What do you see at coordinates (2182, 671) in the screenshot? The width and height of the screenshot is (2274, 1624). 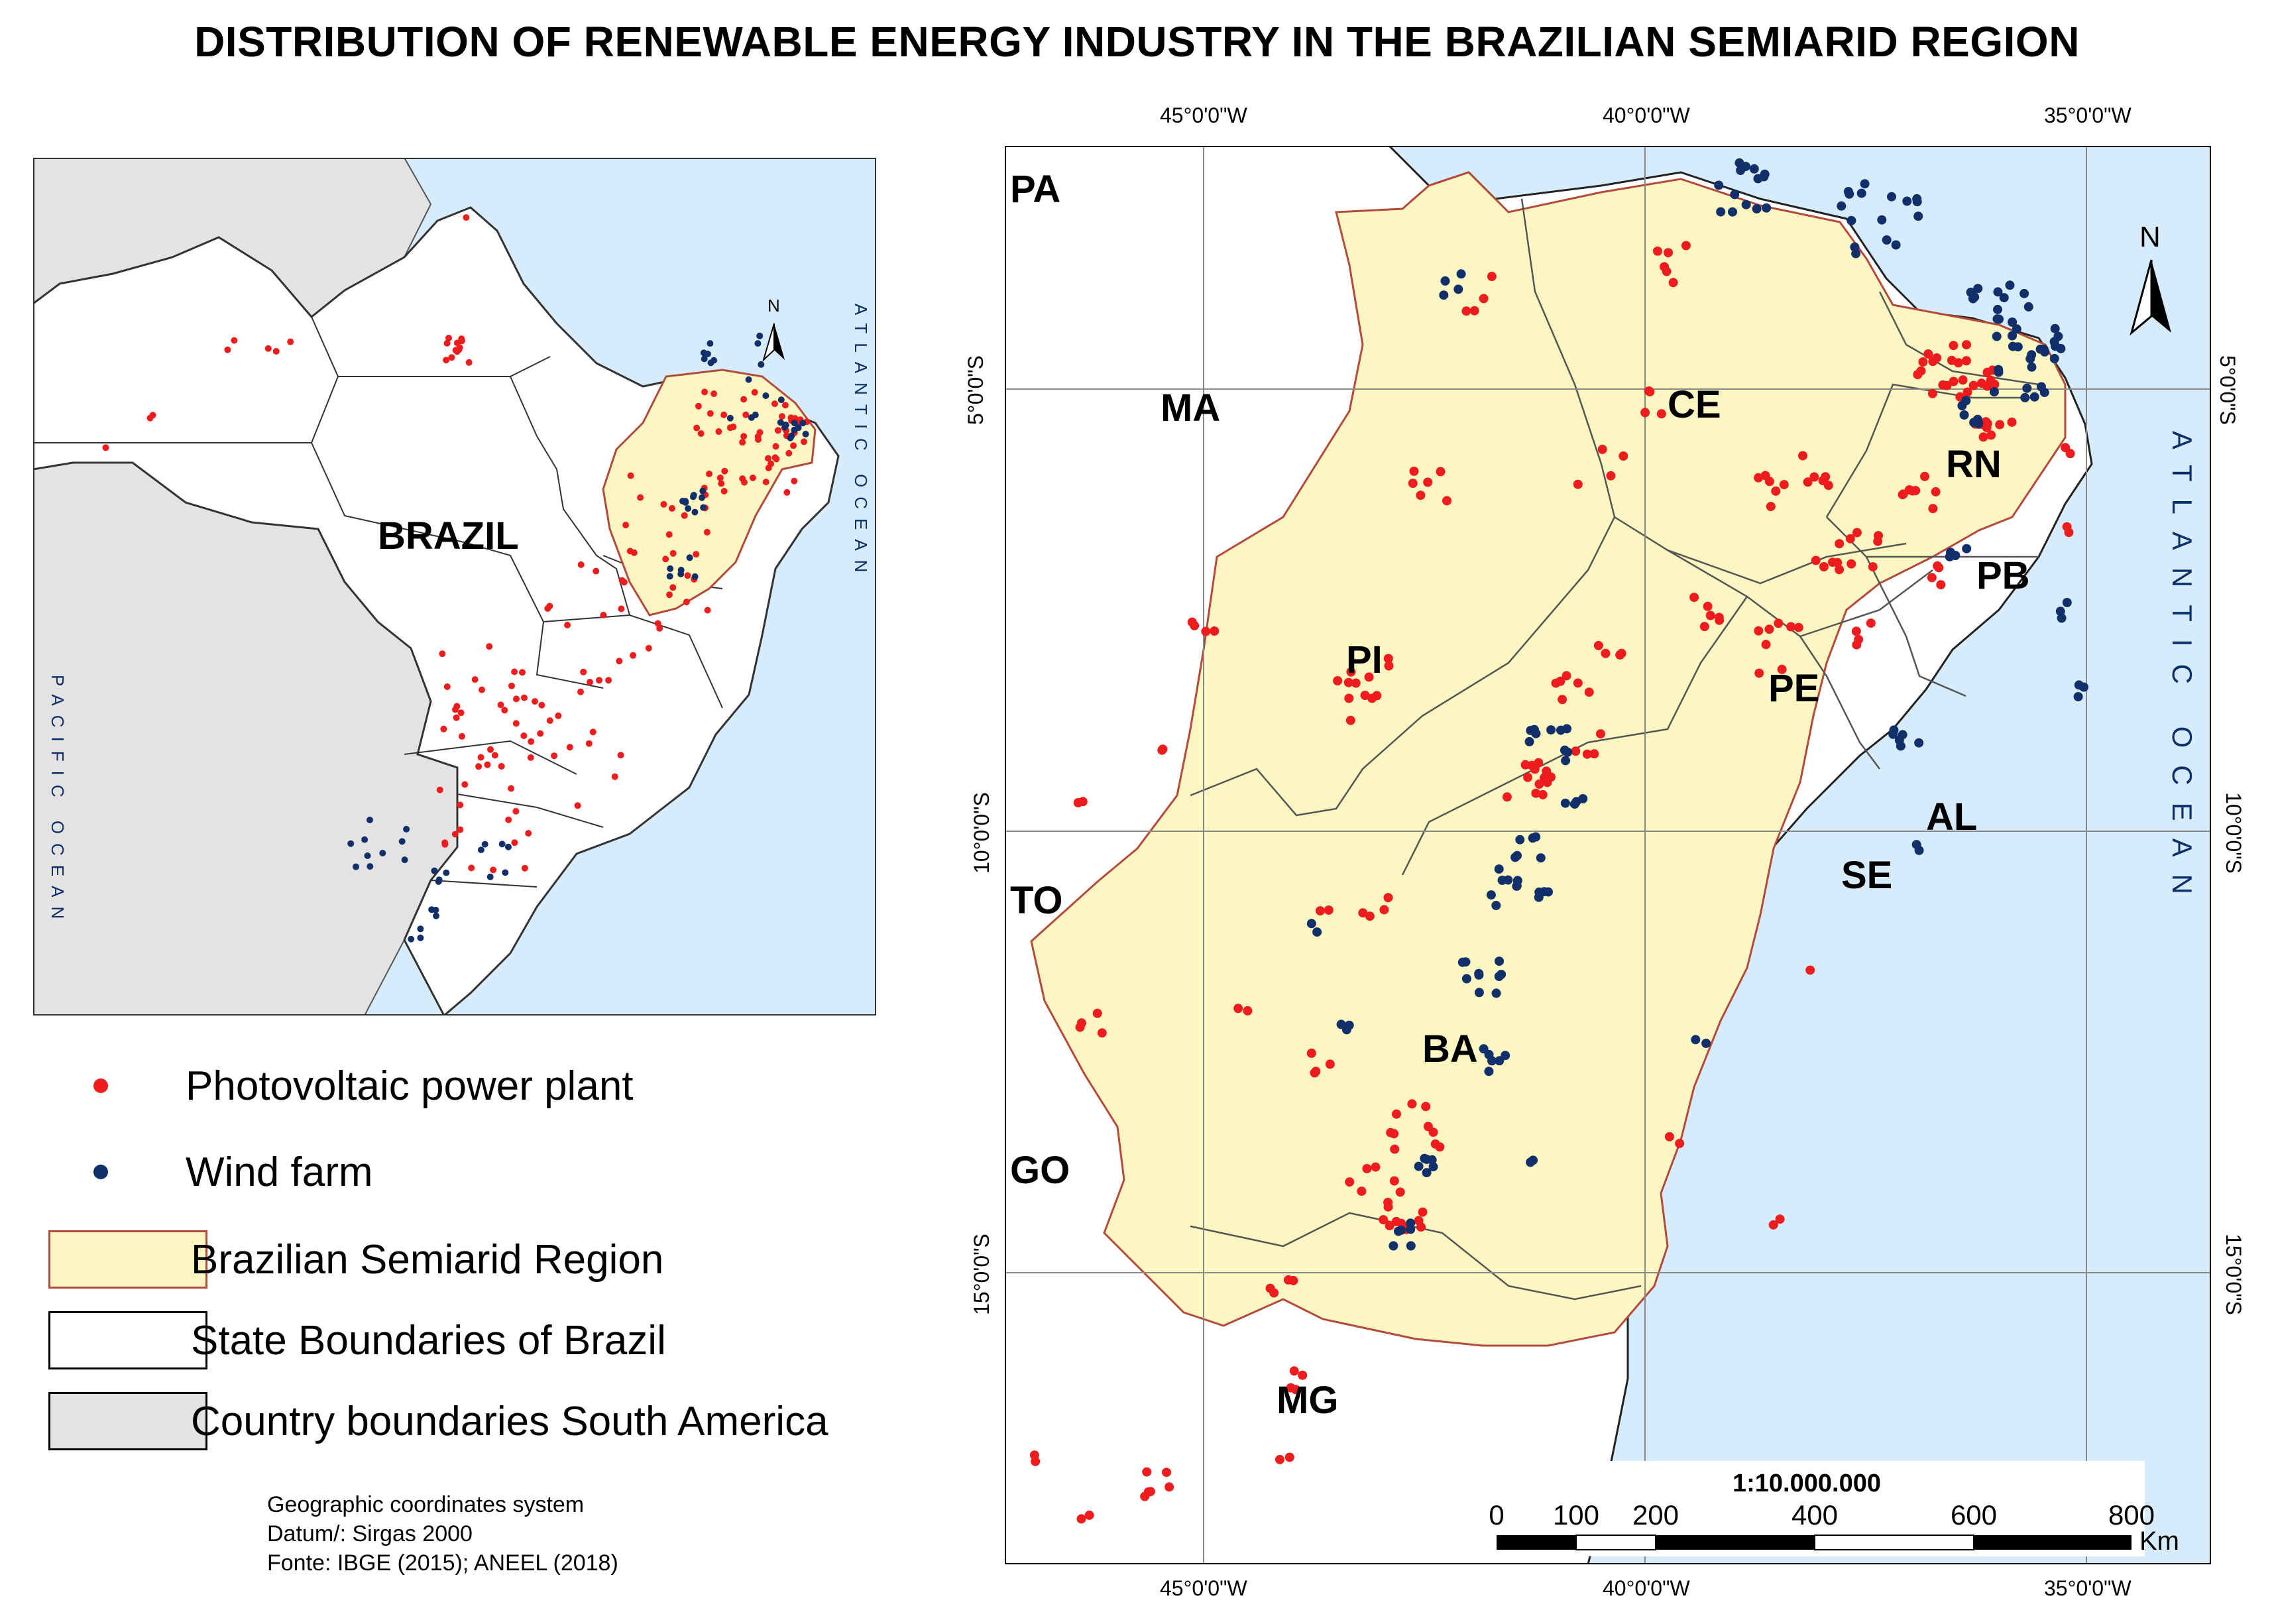 I see `main-atlantic-label: ATLANTIC OCEAN` at bounding box center [2182, 671].